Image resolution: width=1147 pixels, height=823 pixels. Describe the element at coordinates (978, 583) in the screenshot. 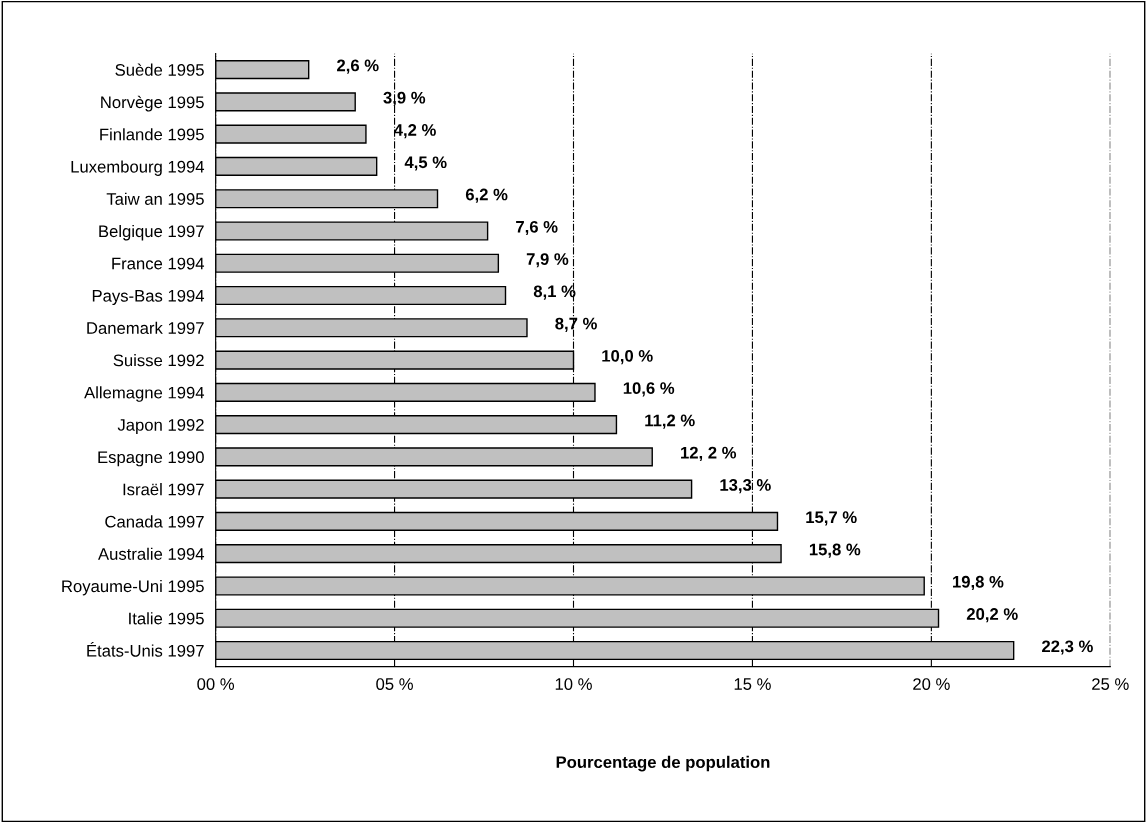

I see `data-label: 19,8 %` at that location.